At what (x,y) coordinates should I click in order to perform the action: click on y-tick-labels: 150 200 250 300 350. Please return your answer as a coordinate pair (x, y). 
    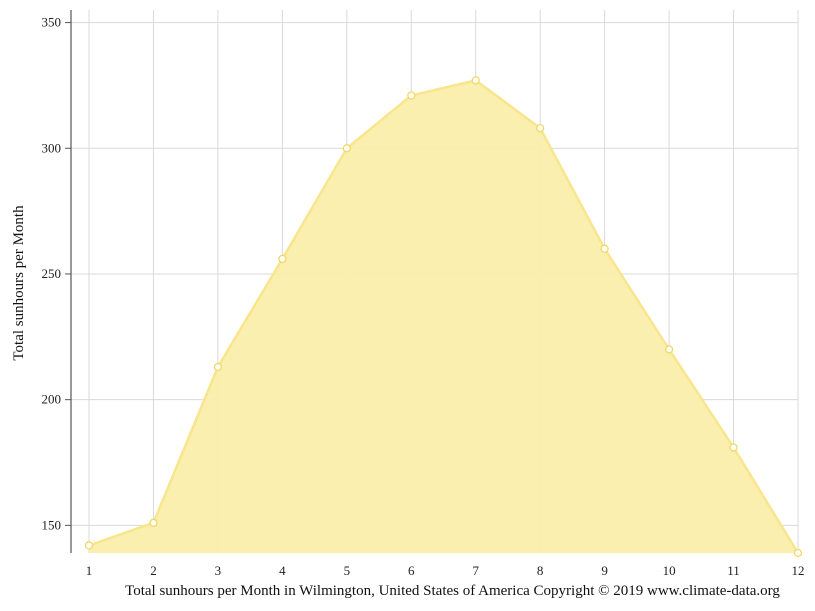
    Looking at the image, I should click on (52, 274).